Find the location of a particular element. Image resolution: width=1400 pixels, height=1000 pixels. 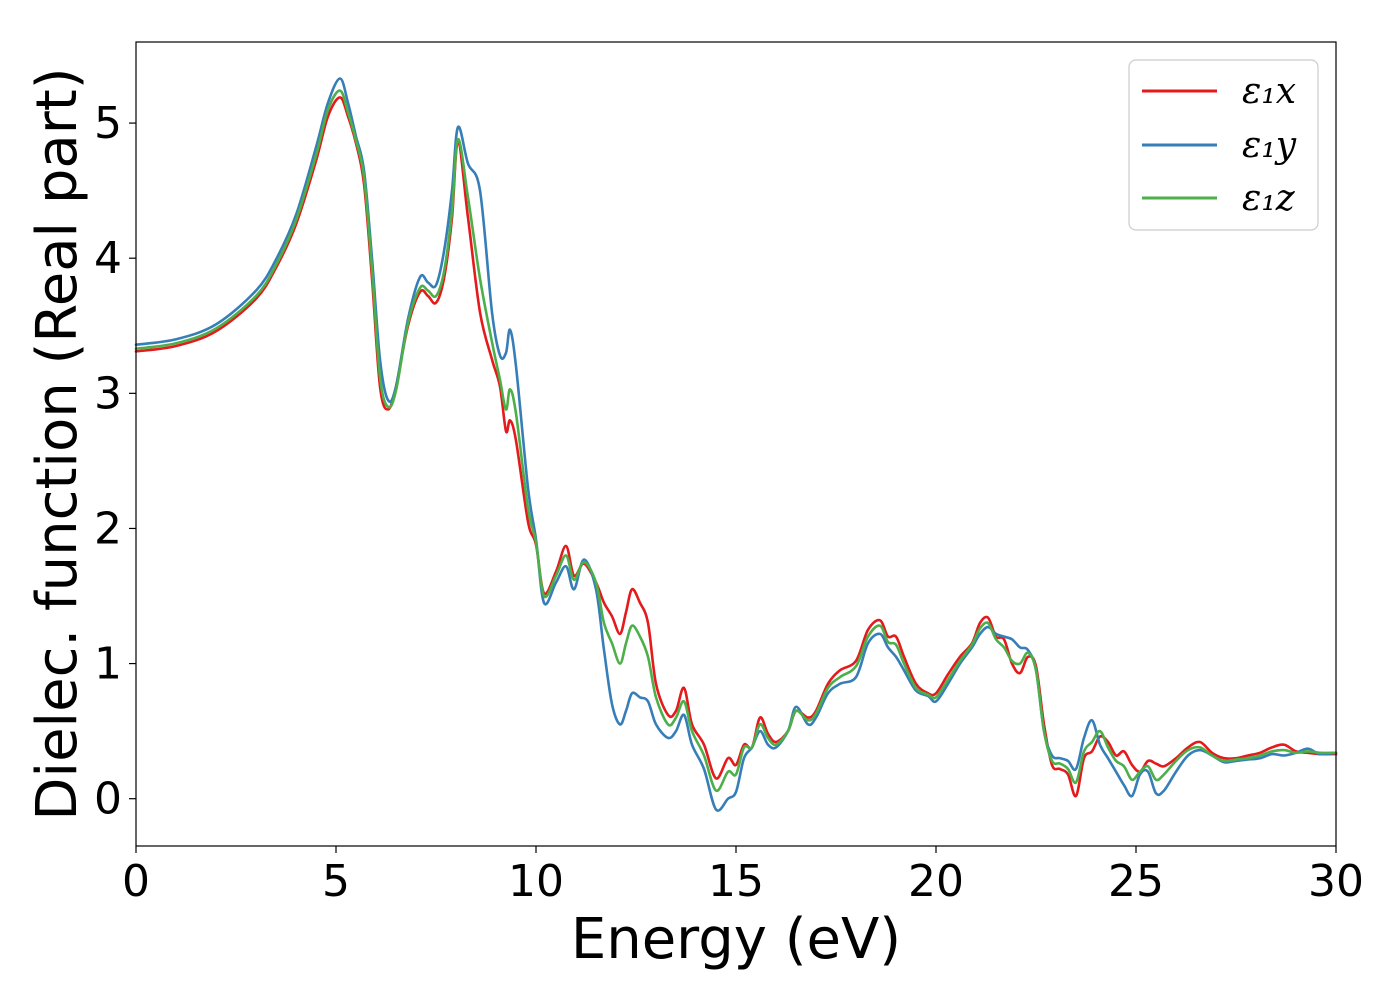

x-axis-label: Energy (eV) is located at coordinates (736, 939).